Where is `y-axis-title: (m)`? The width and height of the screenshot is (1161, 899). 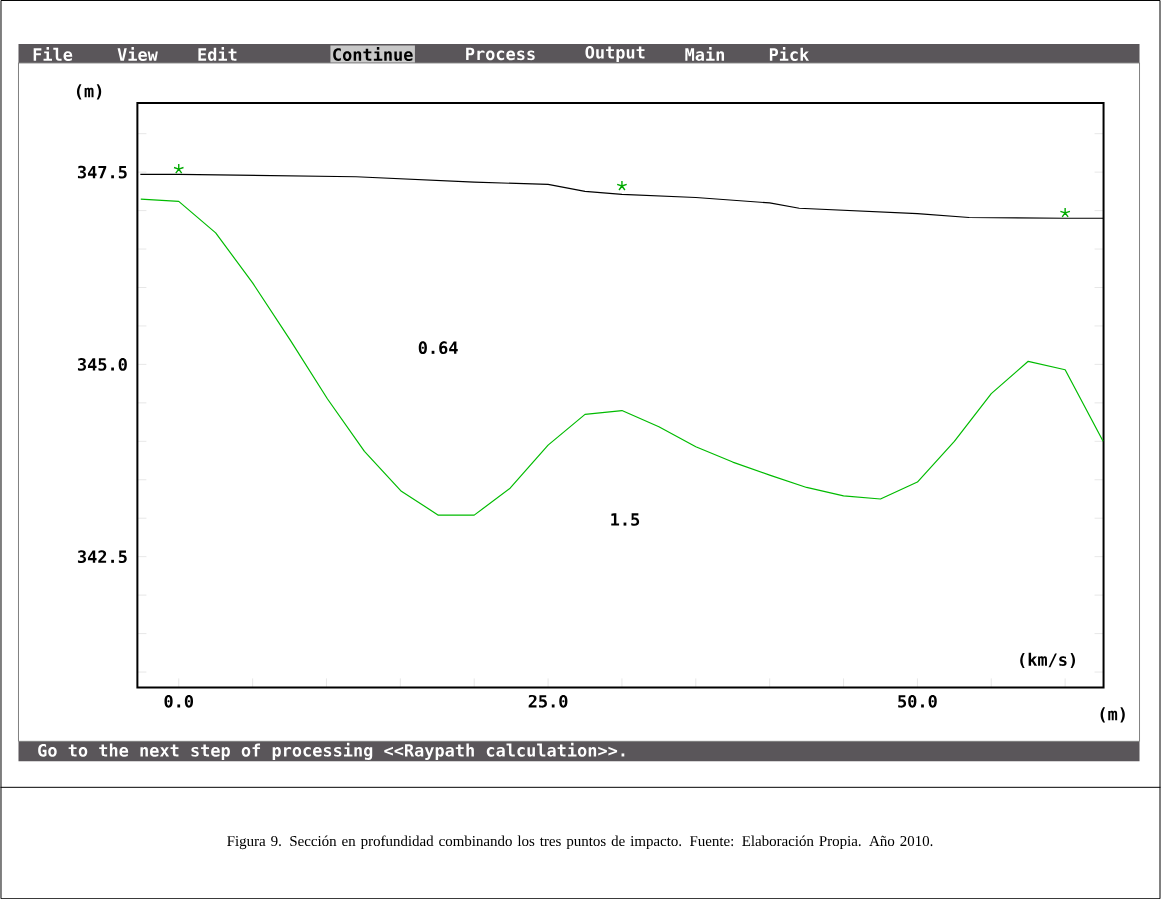 y-axis-title: (m) is located at coordinates (89, 92).